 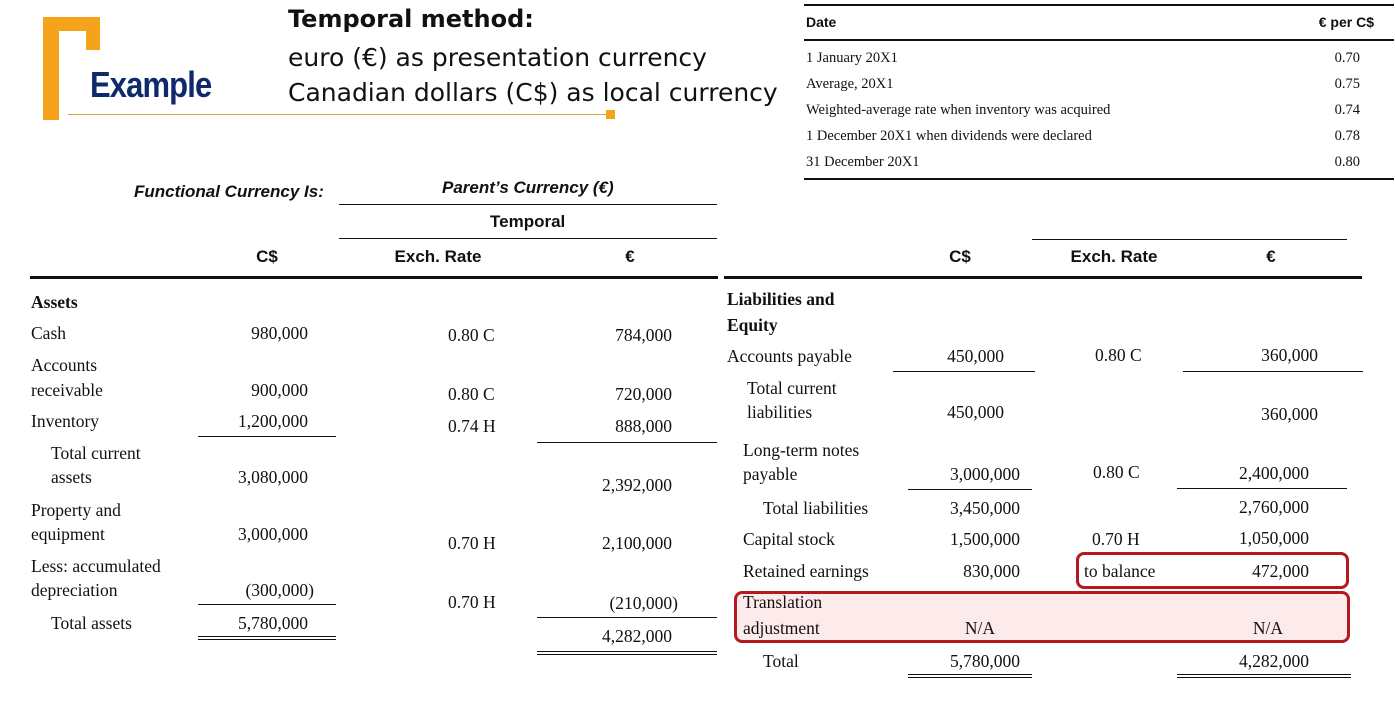 What do you see at coordinates (1274, 507) in the screenshot?
I see `cell-eur: 2,760,000` at bounding box center [1274, 507].